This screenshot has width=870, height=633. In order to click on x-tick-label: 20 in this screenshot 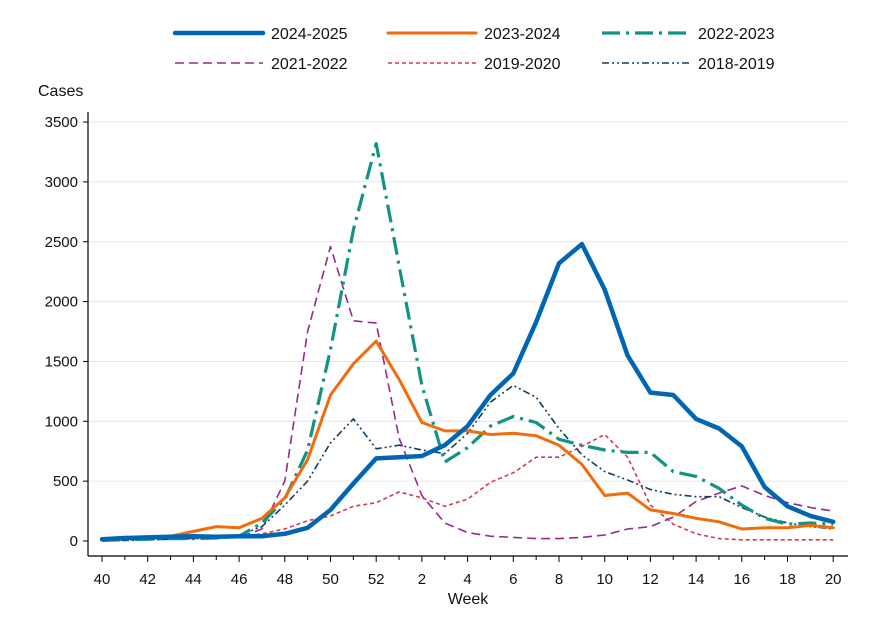, I will do `click(833, 579)`.